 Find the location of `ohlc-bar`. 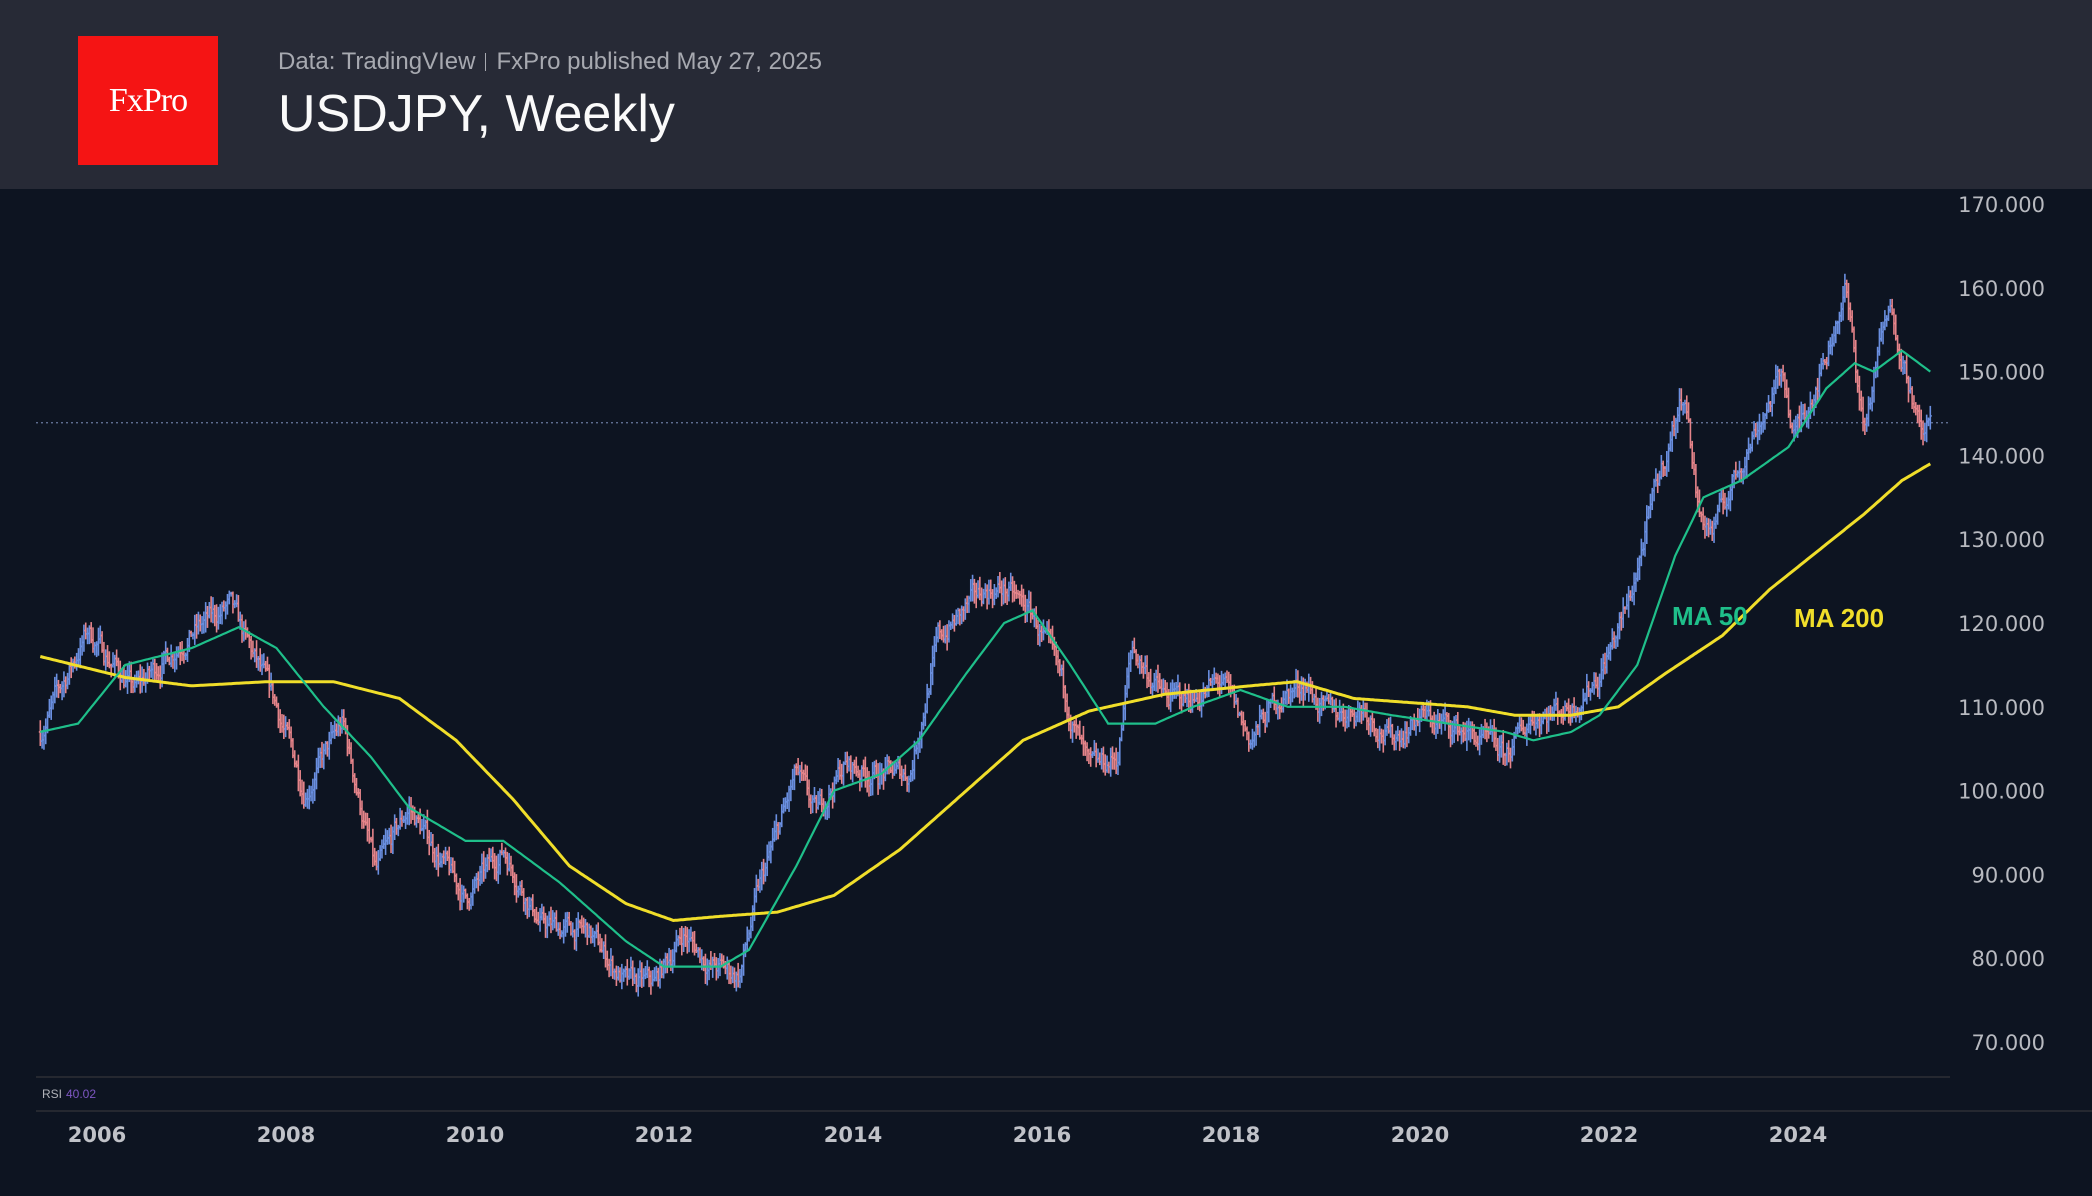

ohlc-bar is located at coordinates (1930, 417).